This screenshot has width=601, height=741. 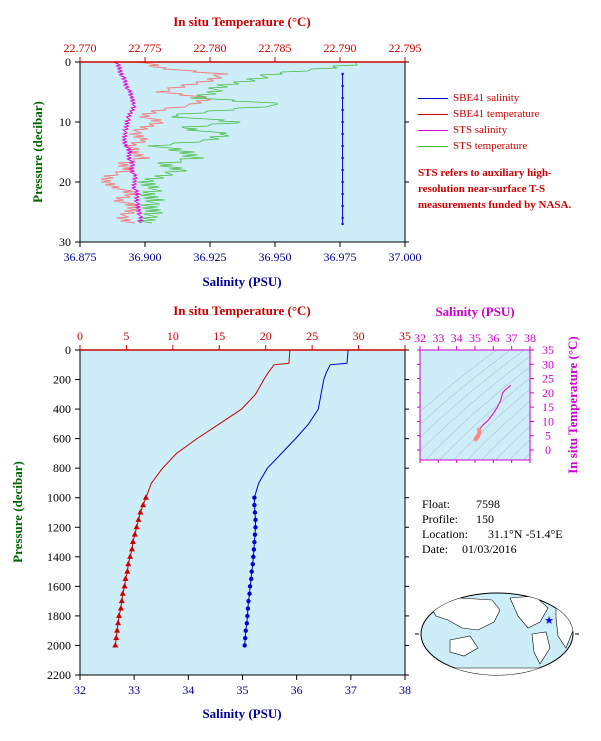 I want to click on pressure-tick-label: 1600, so click(x=59, y=586).